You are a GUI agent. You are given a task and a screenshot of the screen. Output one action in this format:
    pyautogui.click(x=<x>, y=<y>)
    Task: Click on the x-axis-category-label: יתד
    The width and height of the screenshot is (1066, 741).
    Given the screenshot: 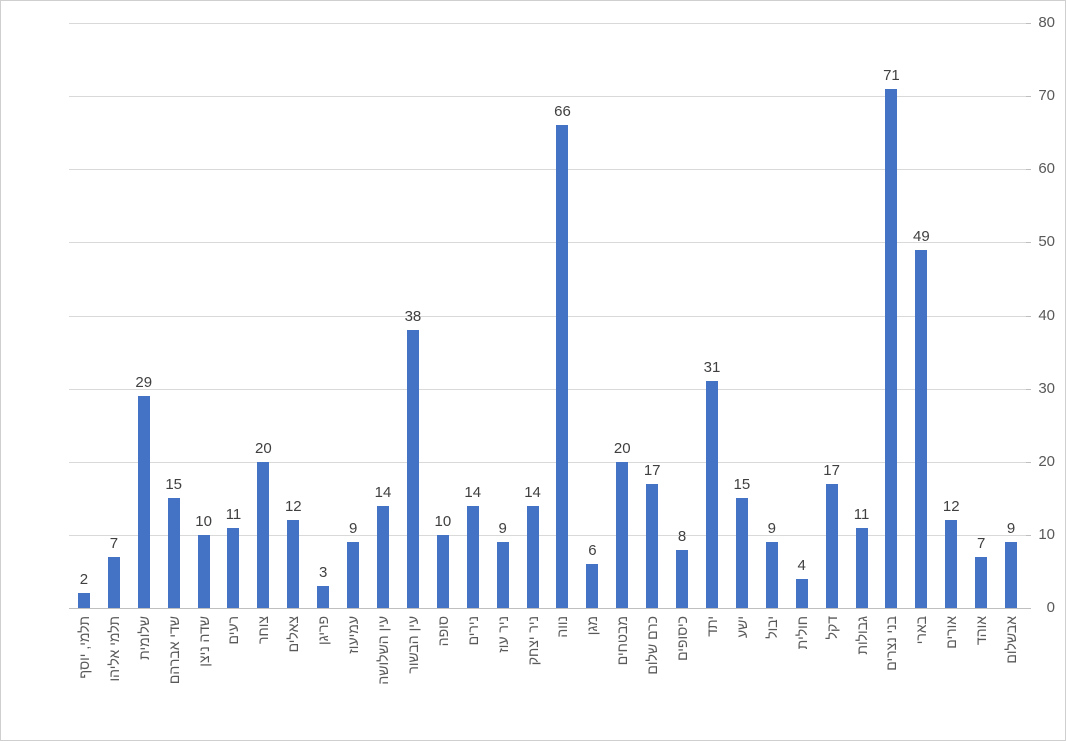 What is the action you would take?
    pyautogui.click(x=711, y=626)
    